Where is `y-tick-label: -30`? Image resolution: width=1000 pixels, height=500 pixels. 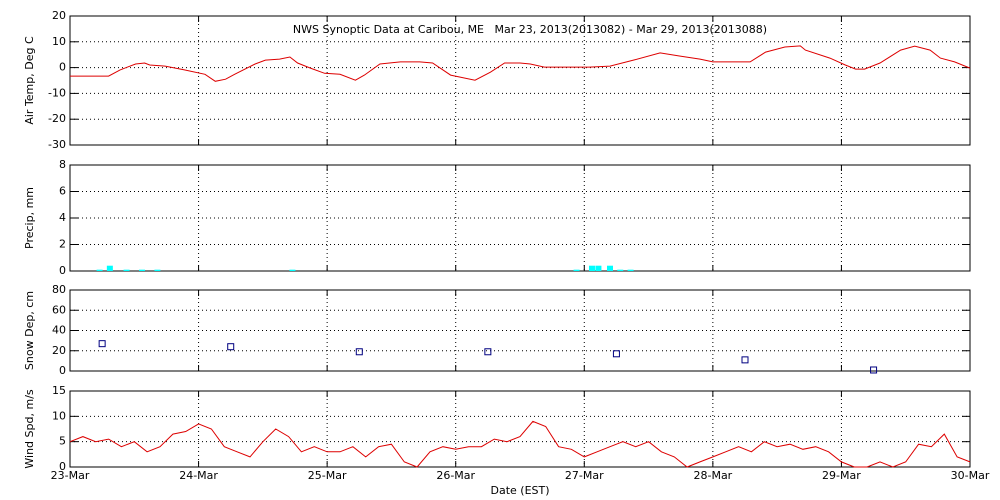
y-tick-label: -30 is located at coordinates (57, 144).